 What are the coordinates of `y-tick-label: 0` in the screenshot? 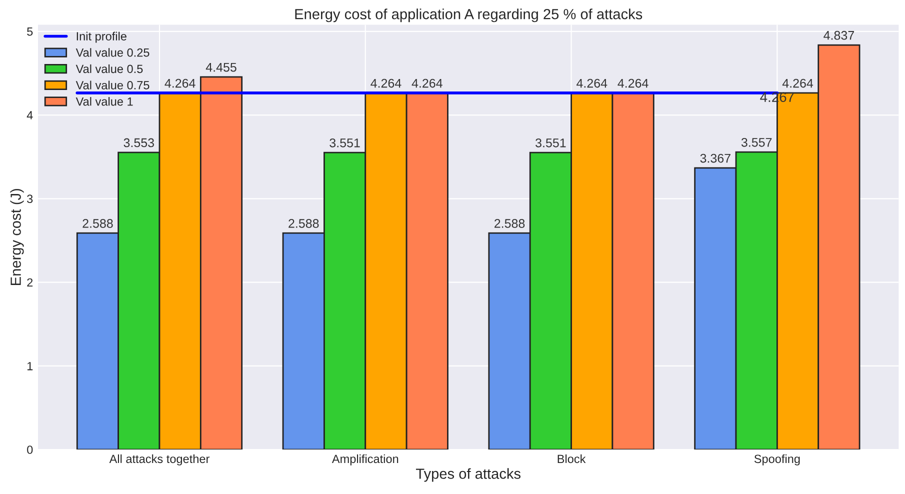 It's located at (30, 450).